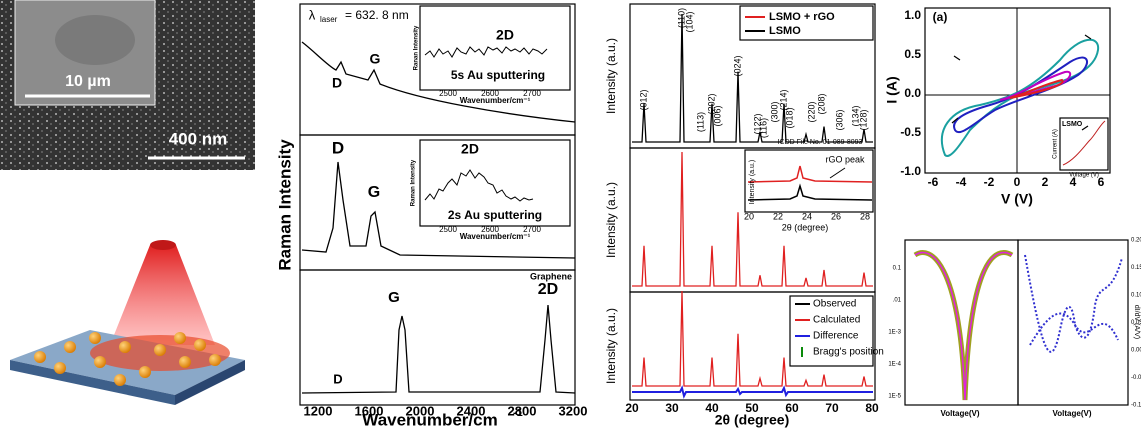 This screenshot has width=1141, height=435. Describe the element at coordinates (933, 182) in the screenshot. I see `x-tick-label: -6` at that location.